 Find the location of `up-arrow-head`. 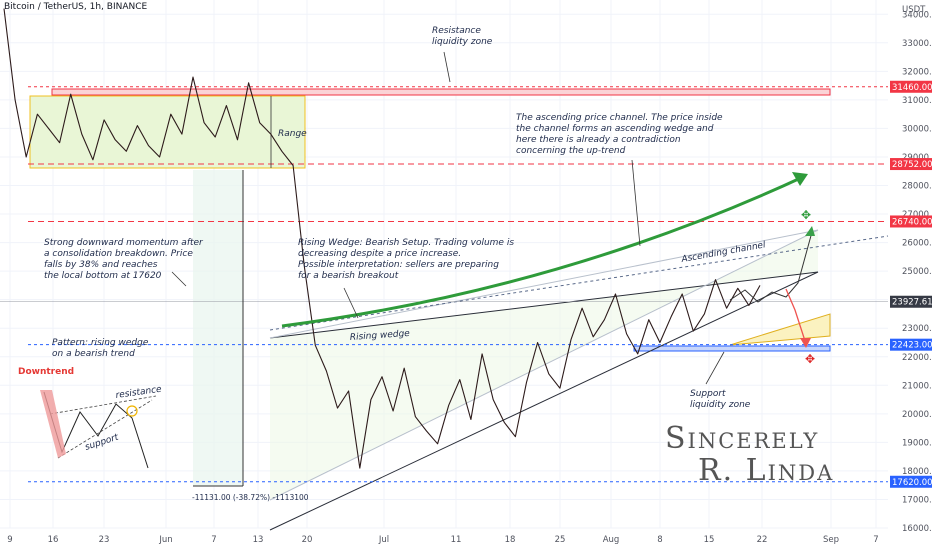

up-arrow-head is located at coordinates (810, 231).